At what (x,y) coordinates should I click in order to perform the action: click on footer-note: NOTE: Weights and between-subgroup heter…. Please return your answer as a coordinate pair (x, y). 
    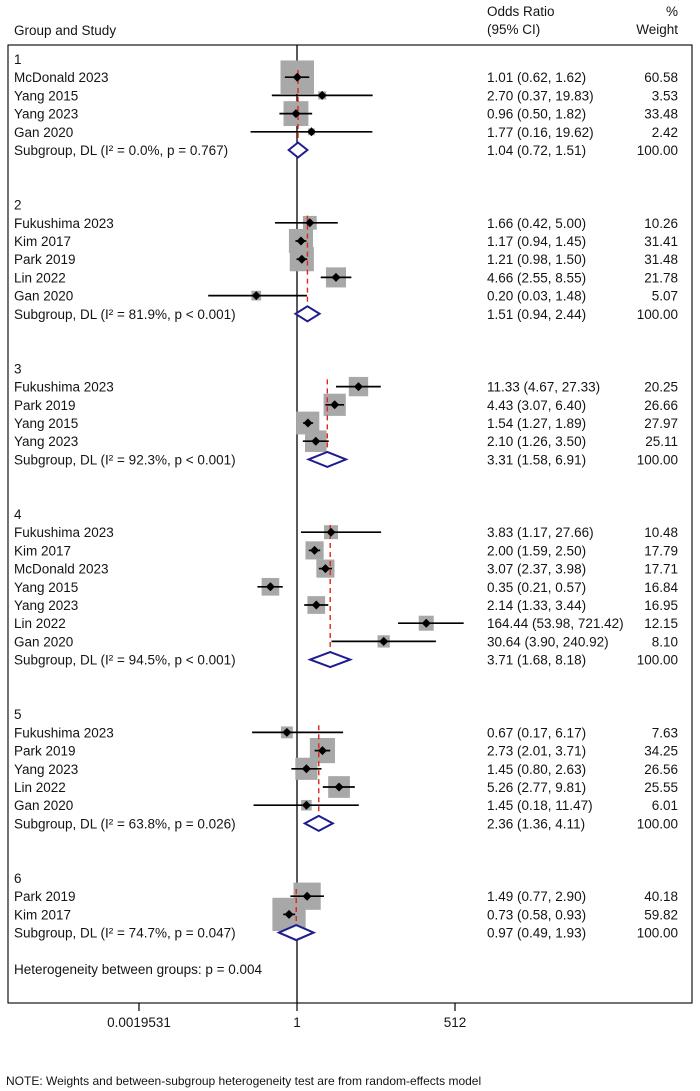
    Looking at the image, I should click on (243, 1081).